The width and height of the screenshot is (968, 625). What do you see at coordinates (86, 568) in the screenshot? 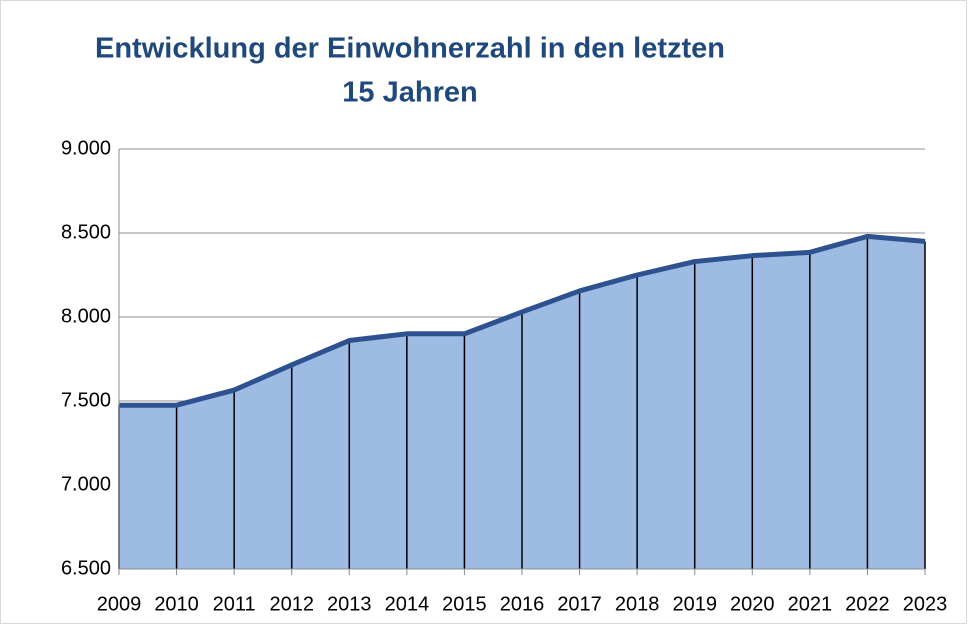
I see `y-tick-label: 6.500` at bounding box center [86, 568].